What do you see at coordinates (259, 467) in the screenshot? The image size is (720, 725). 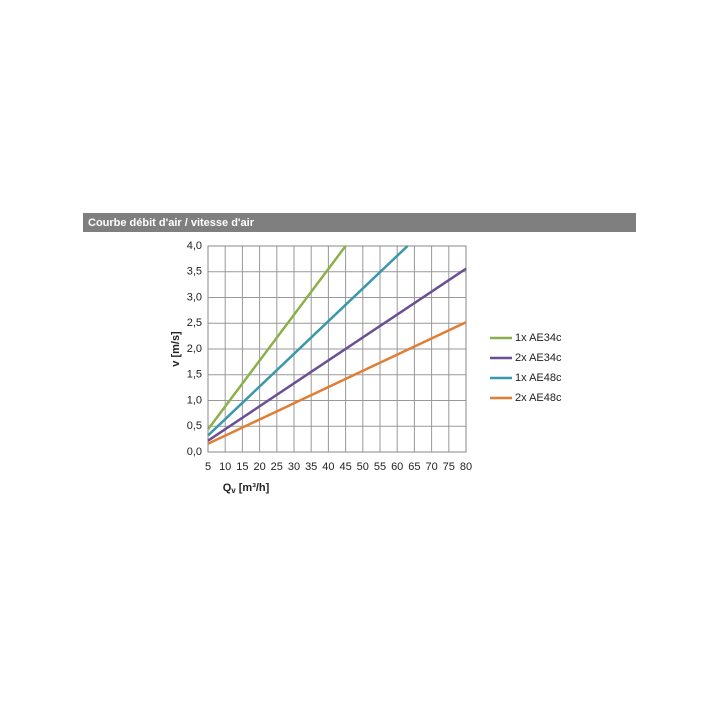 I see `x-tick-label: 20` at bounding box center [259, 467].